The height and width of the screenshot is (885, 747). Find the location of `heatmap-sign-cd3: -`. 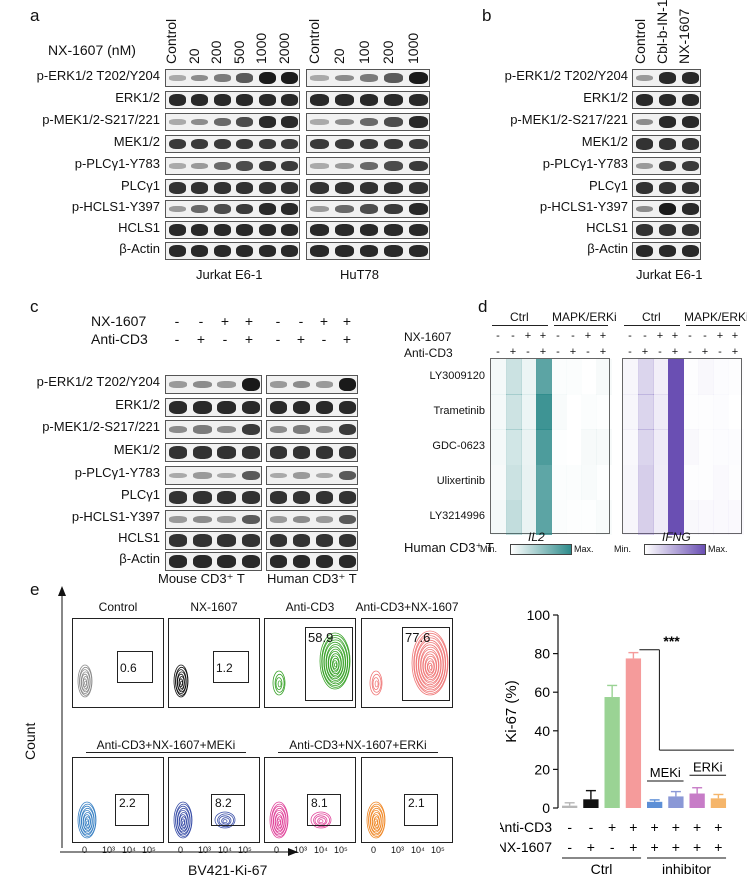

heatmap-sign-cd3: - is located at coordinates (528, 352).